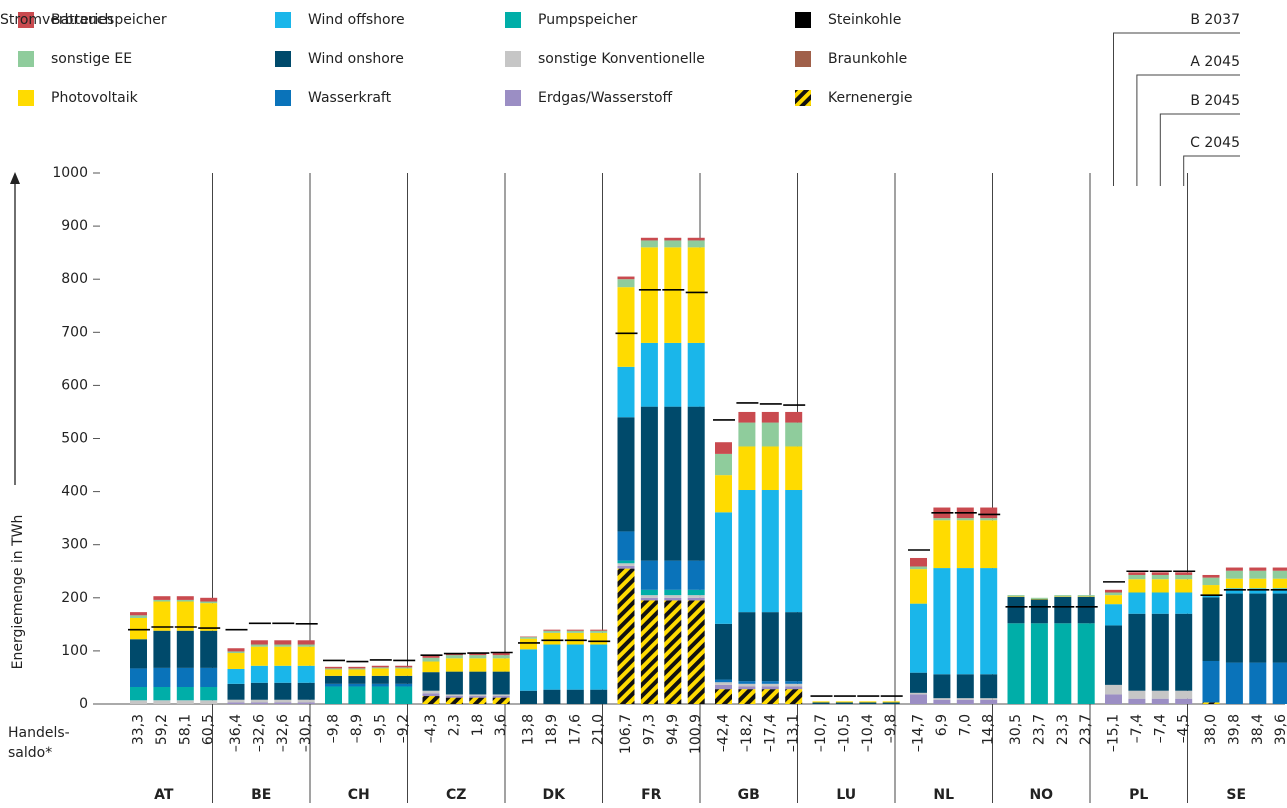  Describe the element at coordinates (1063, 729) in the screenshot. I see `trade-balance-label: 23,3` at that location.